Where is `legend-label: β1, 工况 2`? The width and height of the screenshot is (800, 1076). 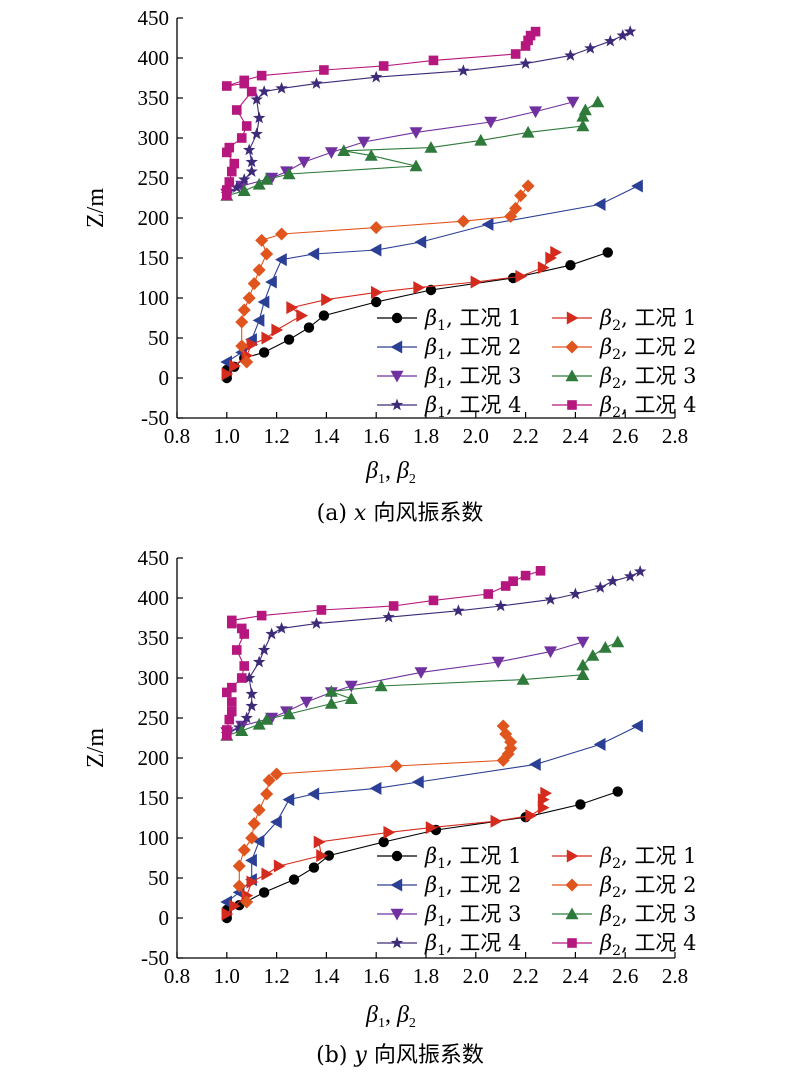 legend-label: β1, 工况 2 is located at coordinates (472, 349).